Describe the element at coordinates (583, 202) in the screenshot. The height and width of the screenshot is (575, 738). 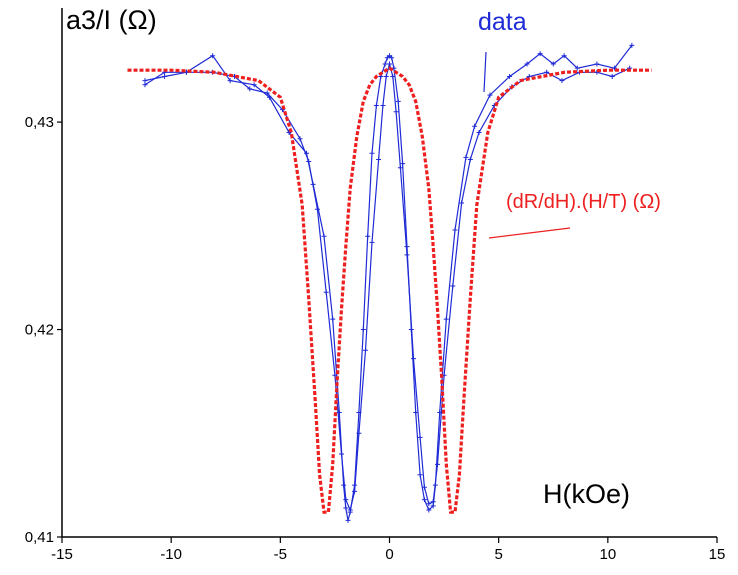
I see `legend-model-label: (dR/dH).(H/T) (Ω)` at that location.